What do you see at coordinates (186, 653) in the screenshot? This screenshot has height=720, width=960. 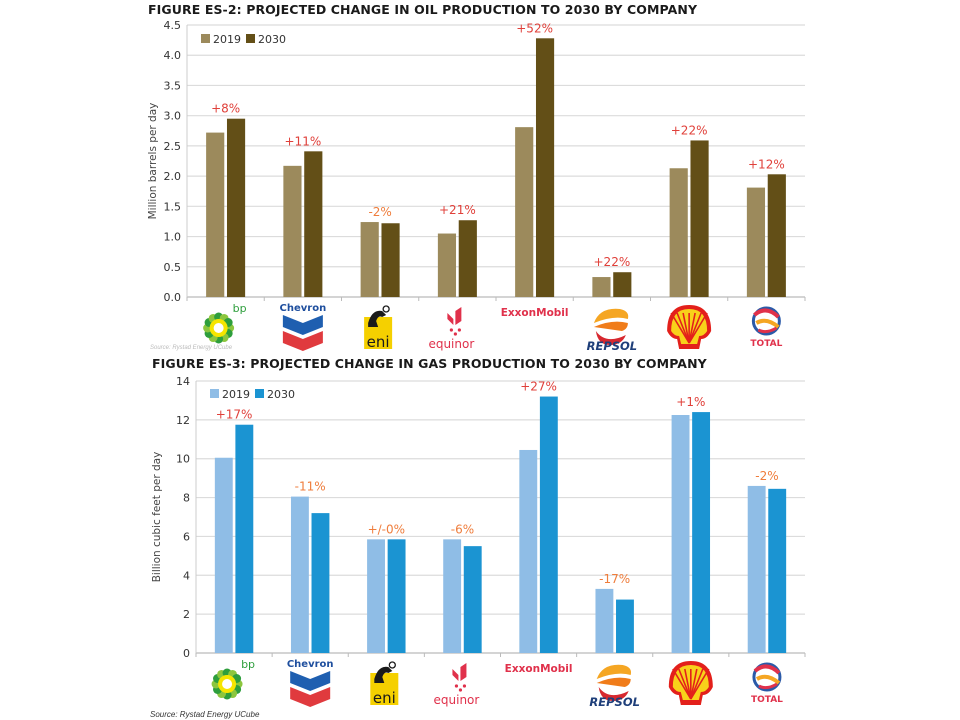 I see `y-tick-label: 0` at bounding box center [186, 653].